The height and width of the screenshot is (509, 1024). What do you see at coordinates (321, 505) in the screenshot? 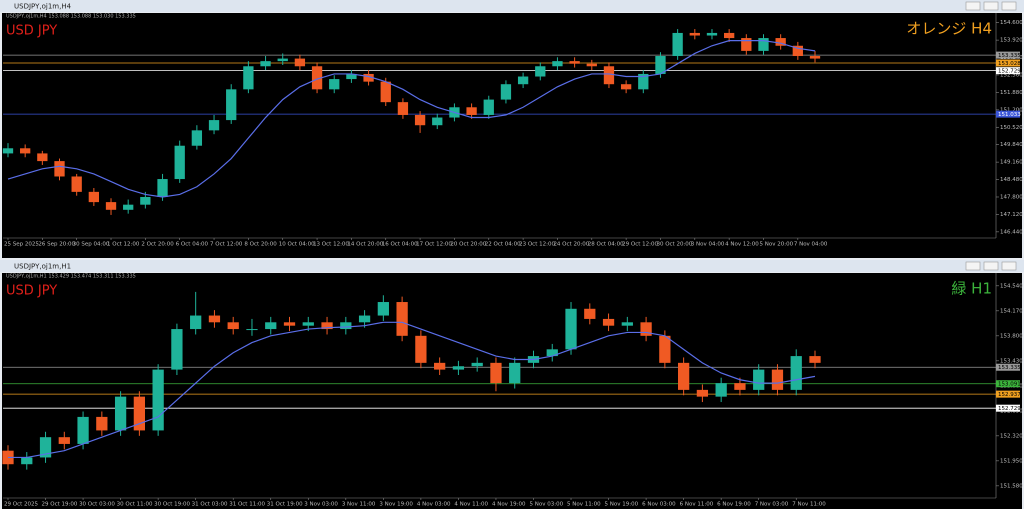
I see `x-tick-label: 3 Nov 03:00` at bounding box center [321, 505].